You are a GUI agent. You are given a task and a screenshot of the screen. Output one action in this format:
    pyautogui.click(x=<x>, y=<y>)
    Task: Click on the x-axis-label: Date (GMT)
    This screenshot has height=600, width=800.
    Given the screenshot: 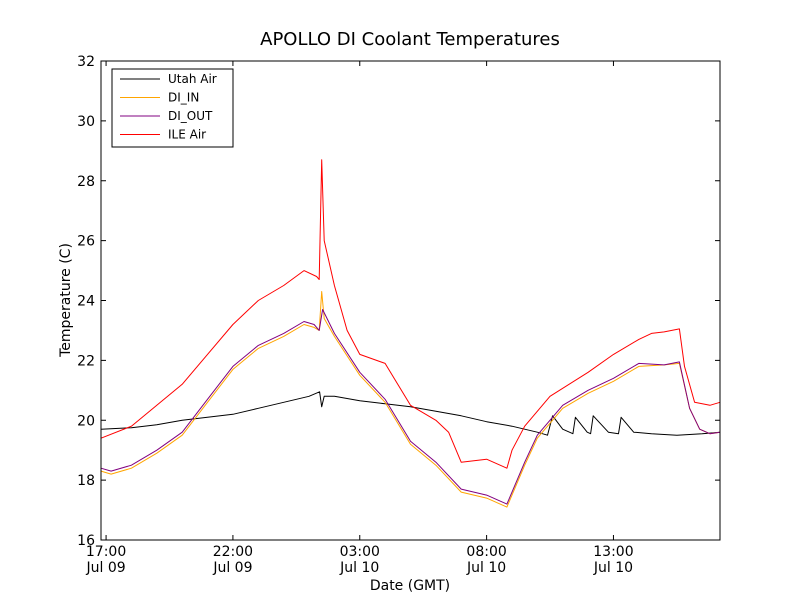 What is the action you would take?
    pyautogui.click(x=410, y=586)
    